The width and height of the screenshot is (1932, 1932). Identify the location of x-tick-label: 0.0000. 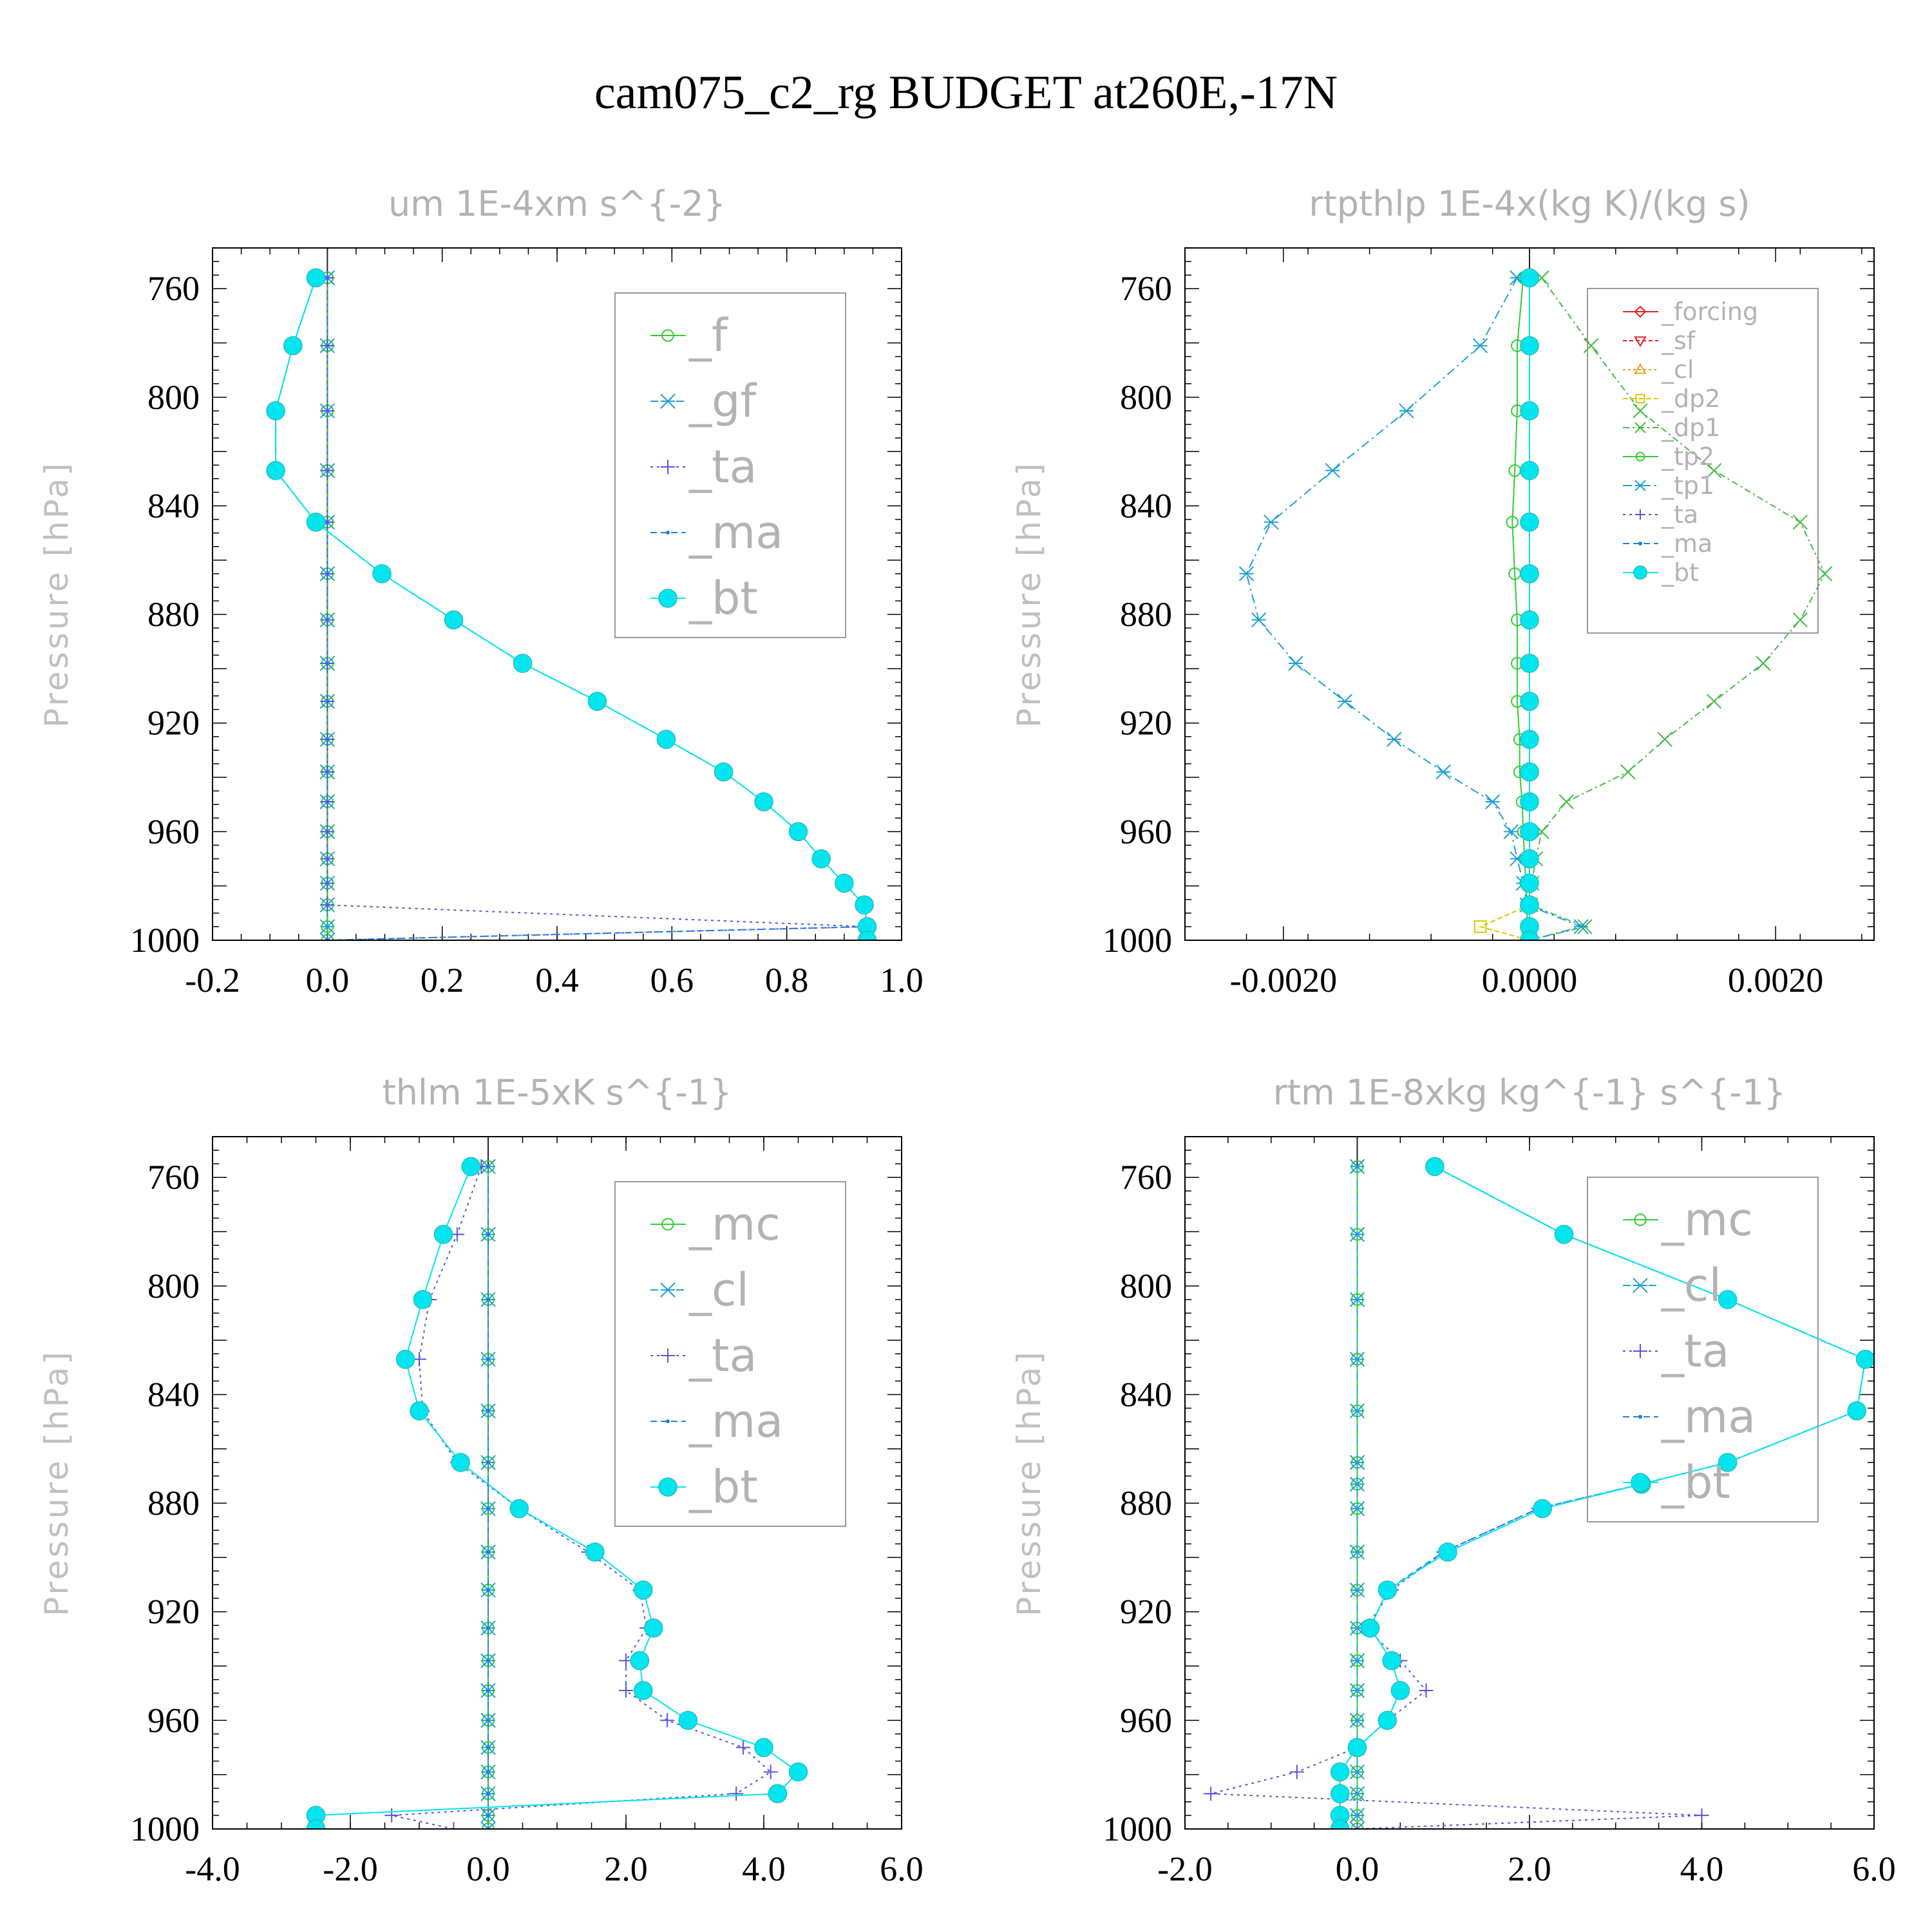
(1530, 980).